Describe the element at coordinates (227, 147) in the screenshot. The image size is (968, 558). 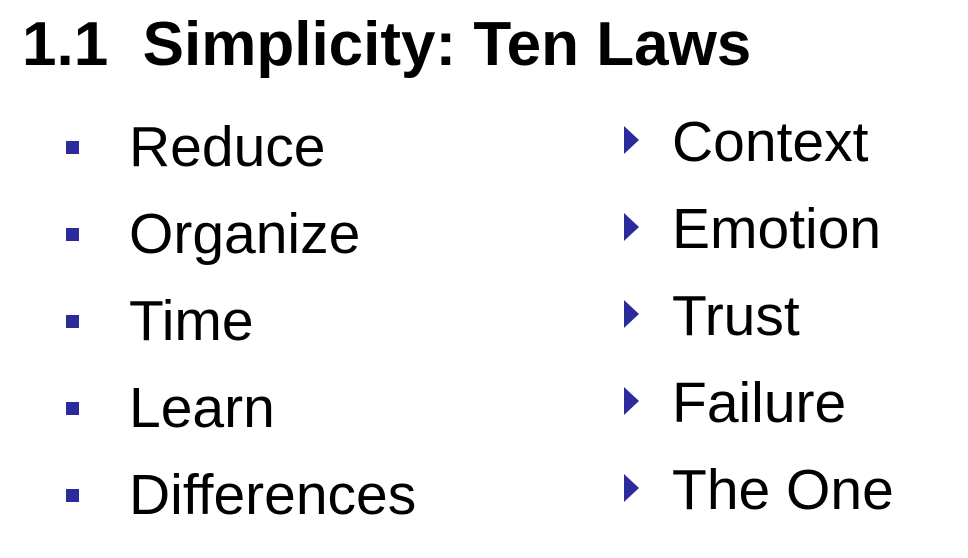
I see `law-label: Reduce` at that location.